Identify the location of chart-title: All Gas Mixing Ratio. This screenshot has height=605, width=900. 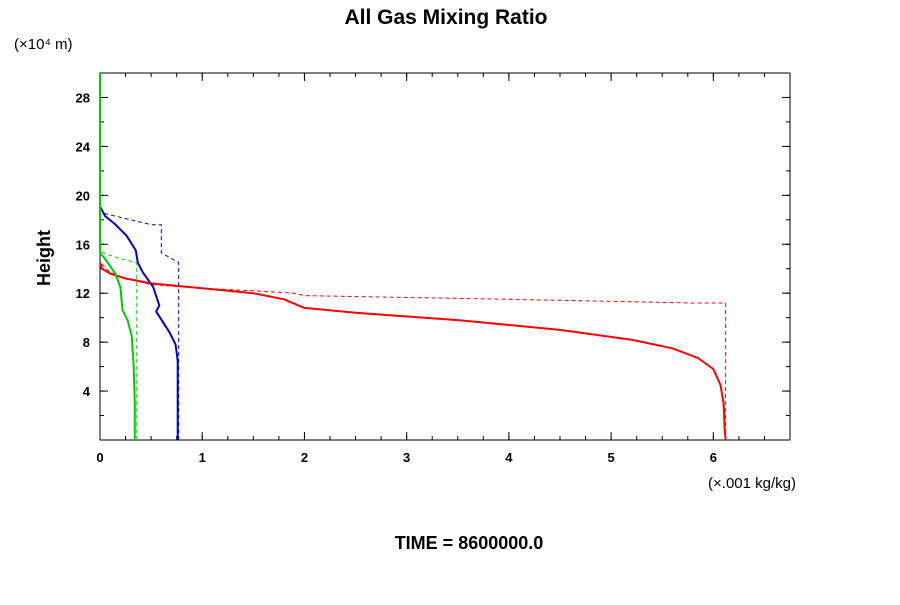
(445, 17).